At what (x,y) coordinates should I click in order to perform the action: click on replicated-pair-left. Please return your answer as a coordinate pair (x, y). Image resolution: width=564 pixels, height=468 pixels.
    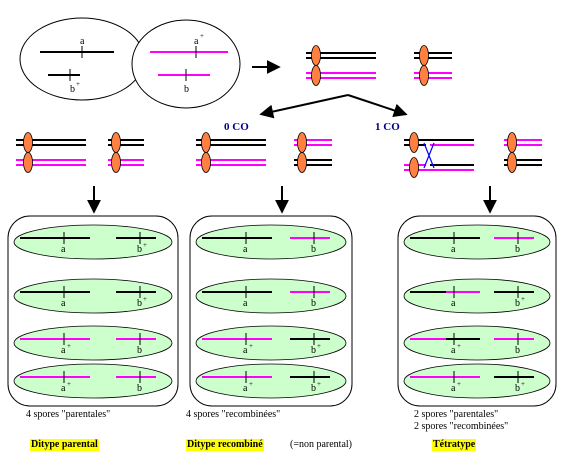
    Looking at the image, I should click on (341, 65).